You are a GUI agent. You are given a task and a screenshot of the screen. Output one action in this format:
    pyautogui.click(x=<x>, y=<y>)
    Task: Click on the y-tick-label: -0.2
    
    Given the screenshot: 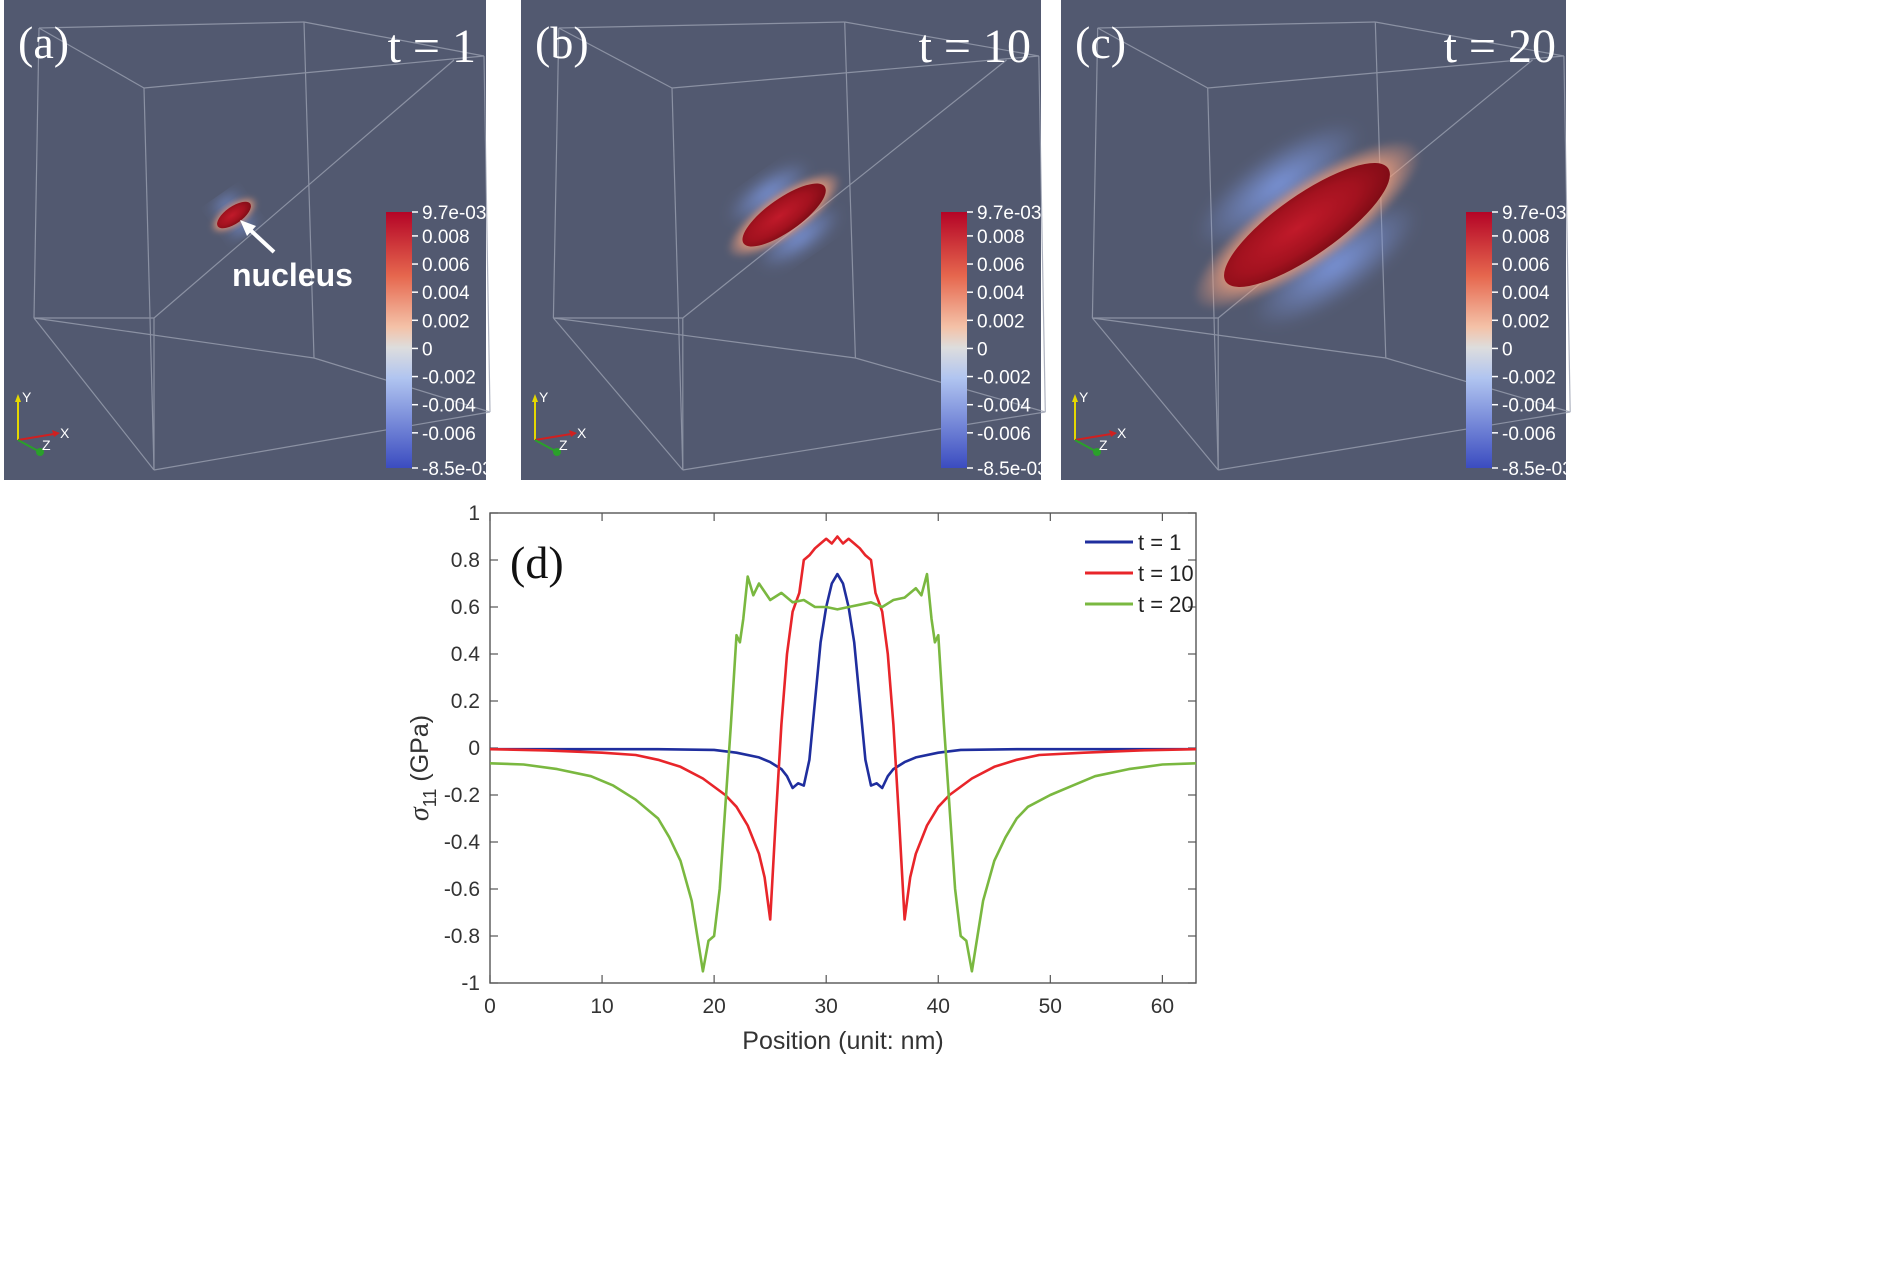 What is the action you would take?
    pyautogui.click(x=462, y=795)
    